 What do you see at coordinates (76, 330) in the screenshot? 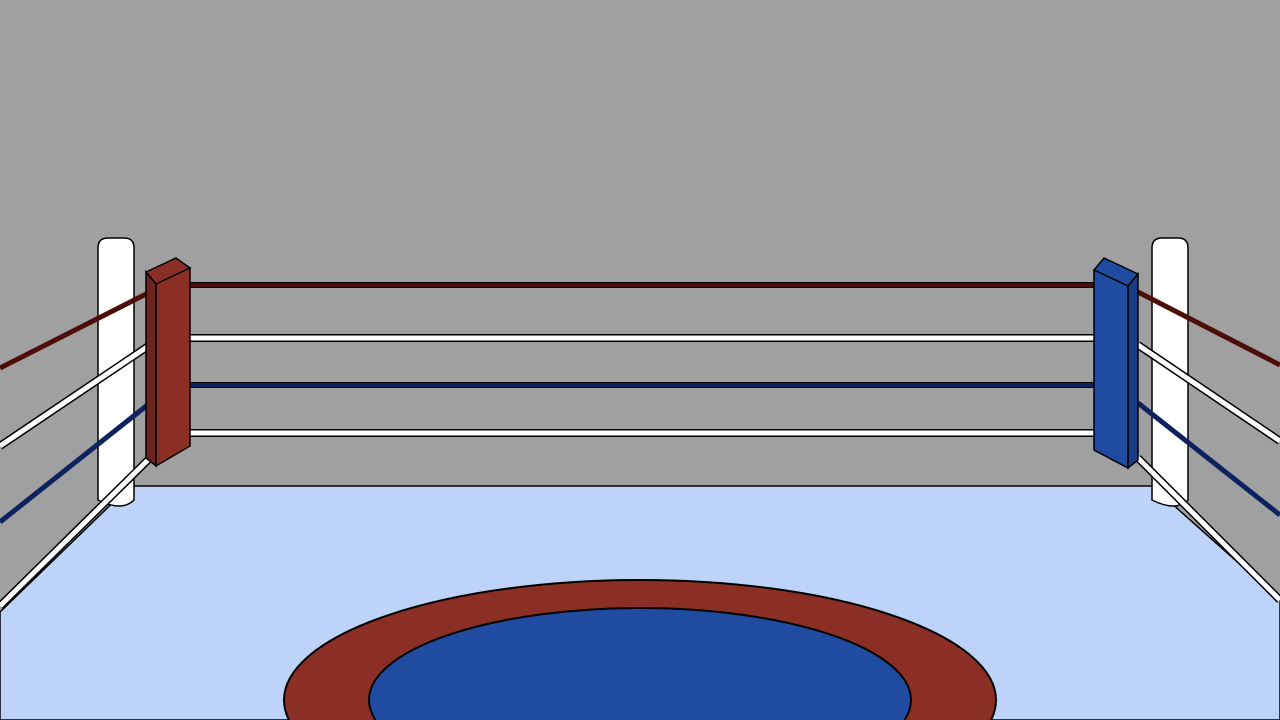
I see `rope-top-left` at bounding box center [76, 330].